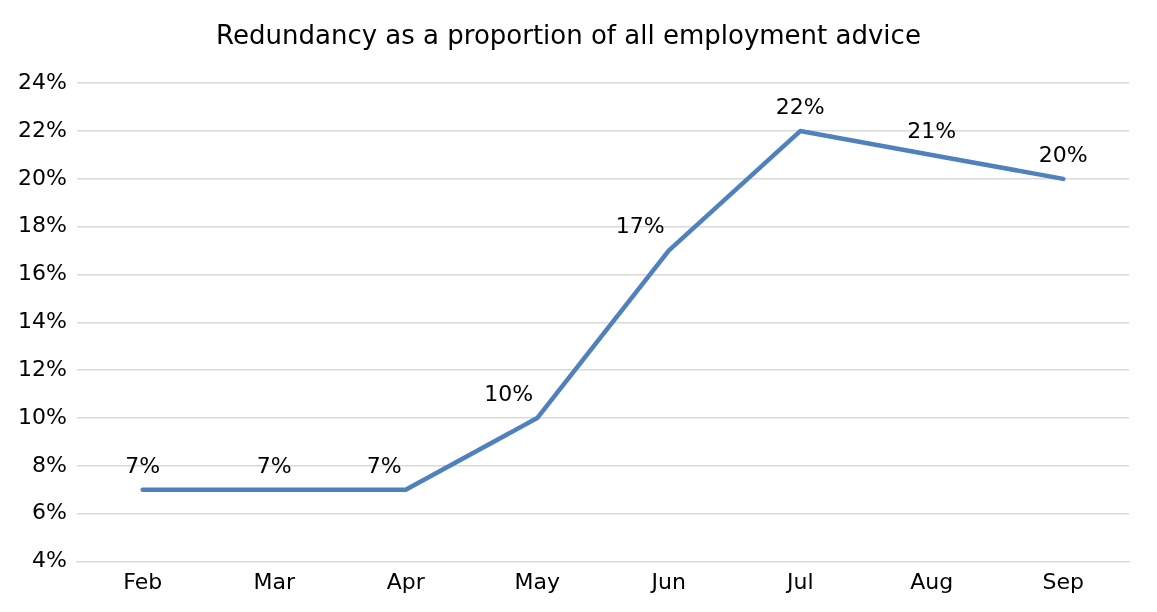 The height and width of the screenshot is (612, 1157). I want to click on y-tick-label: 20%, so click(42, 177).